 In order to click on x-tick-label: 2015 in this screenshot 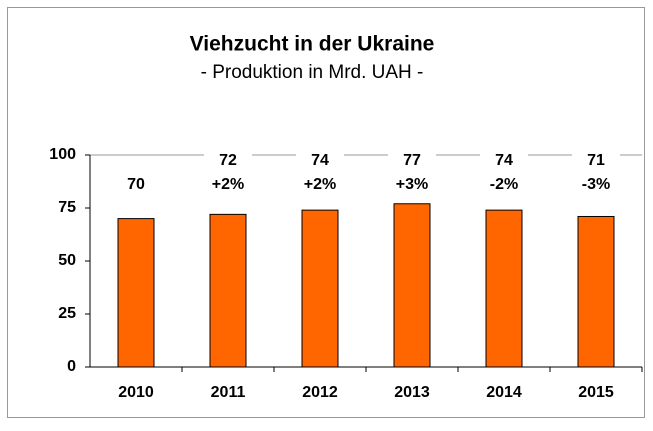, I will do `click(596, 392)`.